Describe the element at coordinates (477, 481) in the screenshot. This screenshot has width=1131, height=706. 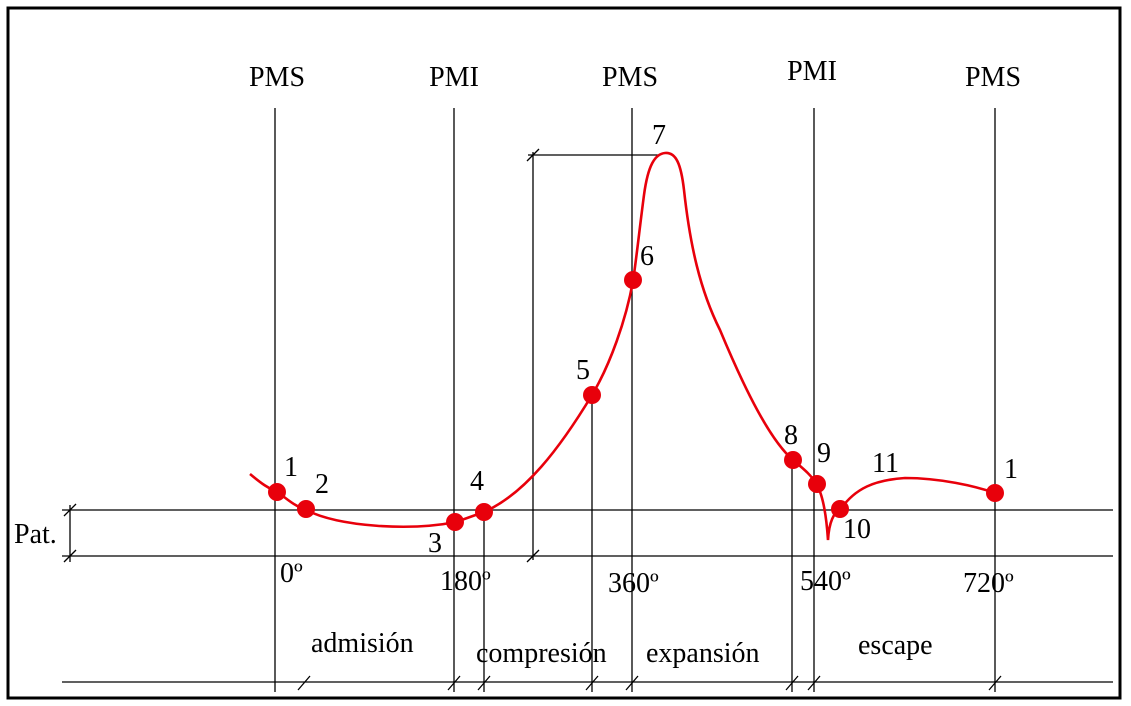
I see `point-label: 4` at that location.